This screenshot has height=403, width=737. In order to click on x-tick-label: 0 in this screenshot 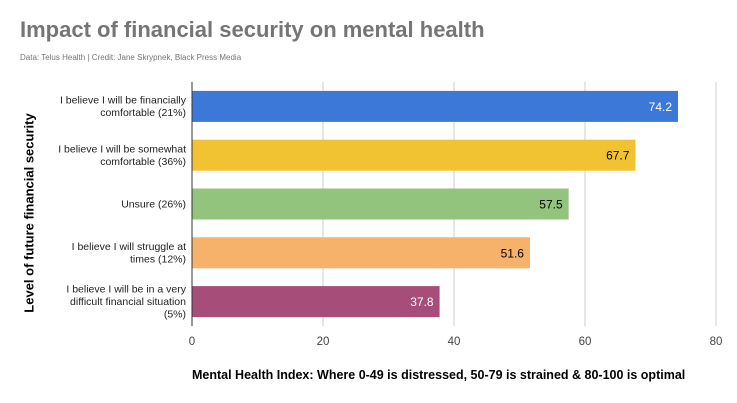, I will do `click(192, 342)`.